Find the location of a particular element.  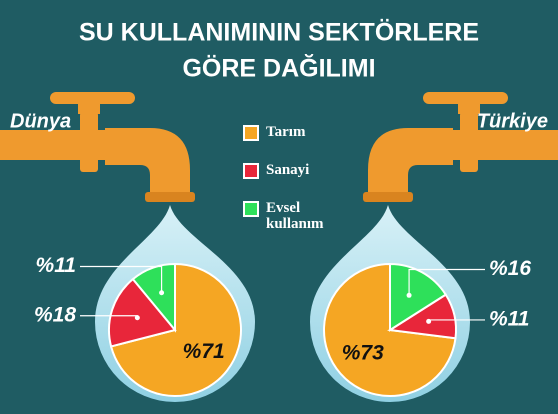

value-label: %18 is located at coordinates (55, 314).